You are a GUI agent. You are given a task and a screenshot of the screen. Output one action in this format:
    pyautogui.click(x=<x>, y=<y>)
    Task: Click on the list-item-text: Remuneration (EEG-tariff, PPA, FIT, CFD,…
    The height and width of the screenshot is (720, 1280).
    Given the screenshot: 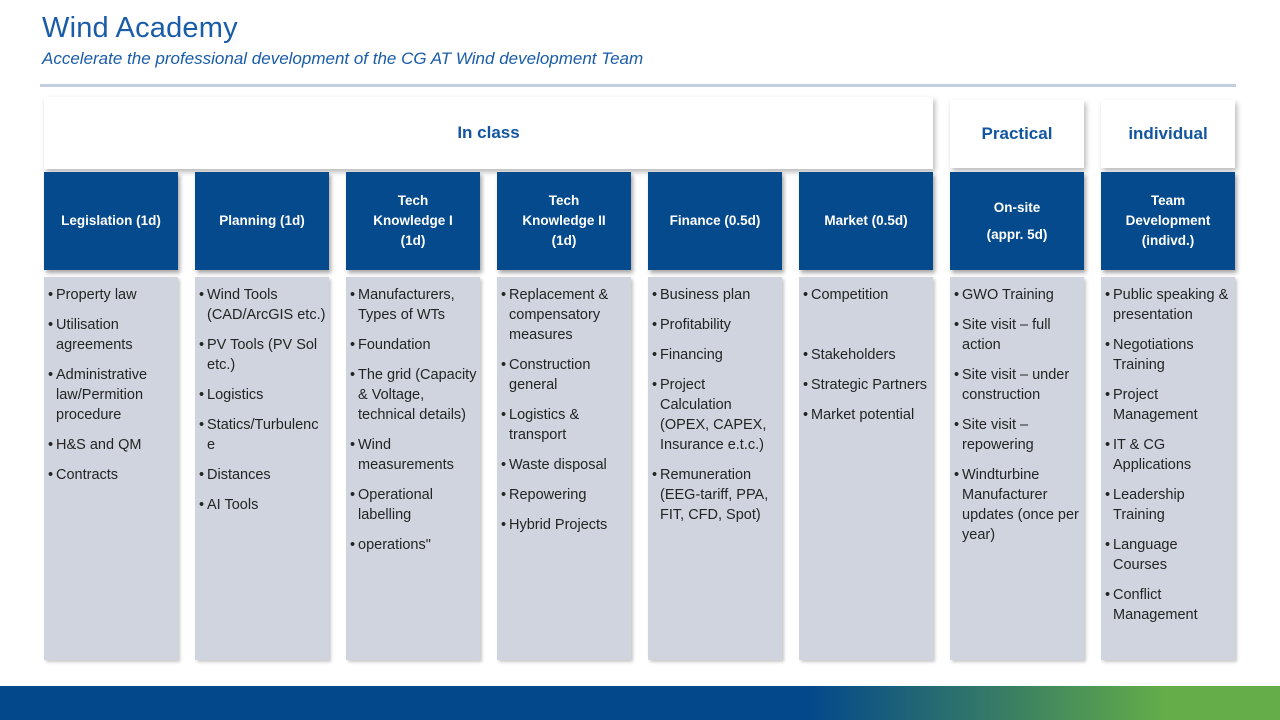 What is the action you would take?
    pyautogui.click(x=714, y=495)
    